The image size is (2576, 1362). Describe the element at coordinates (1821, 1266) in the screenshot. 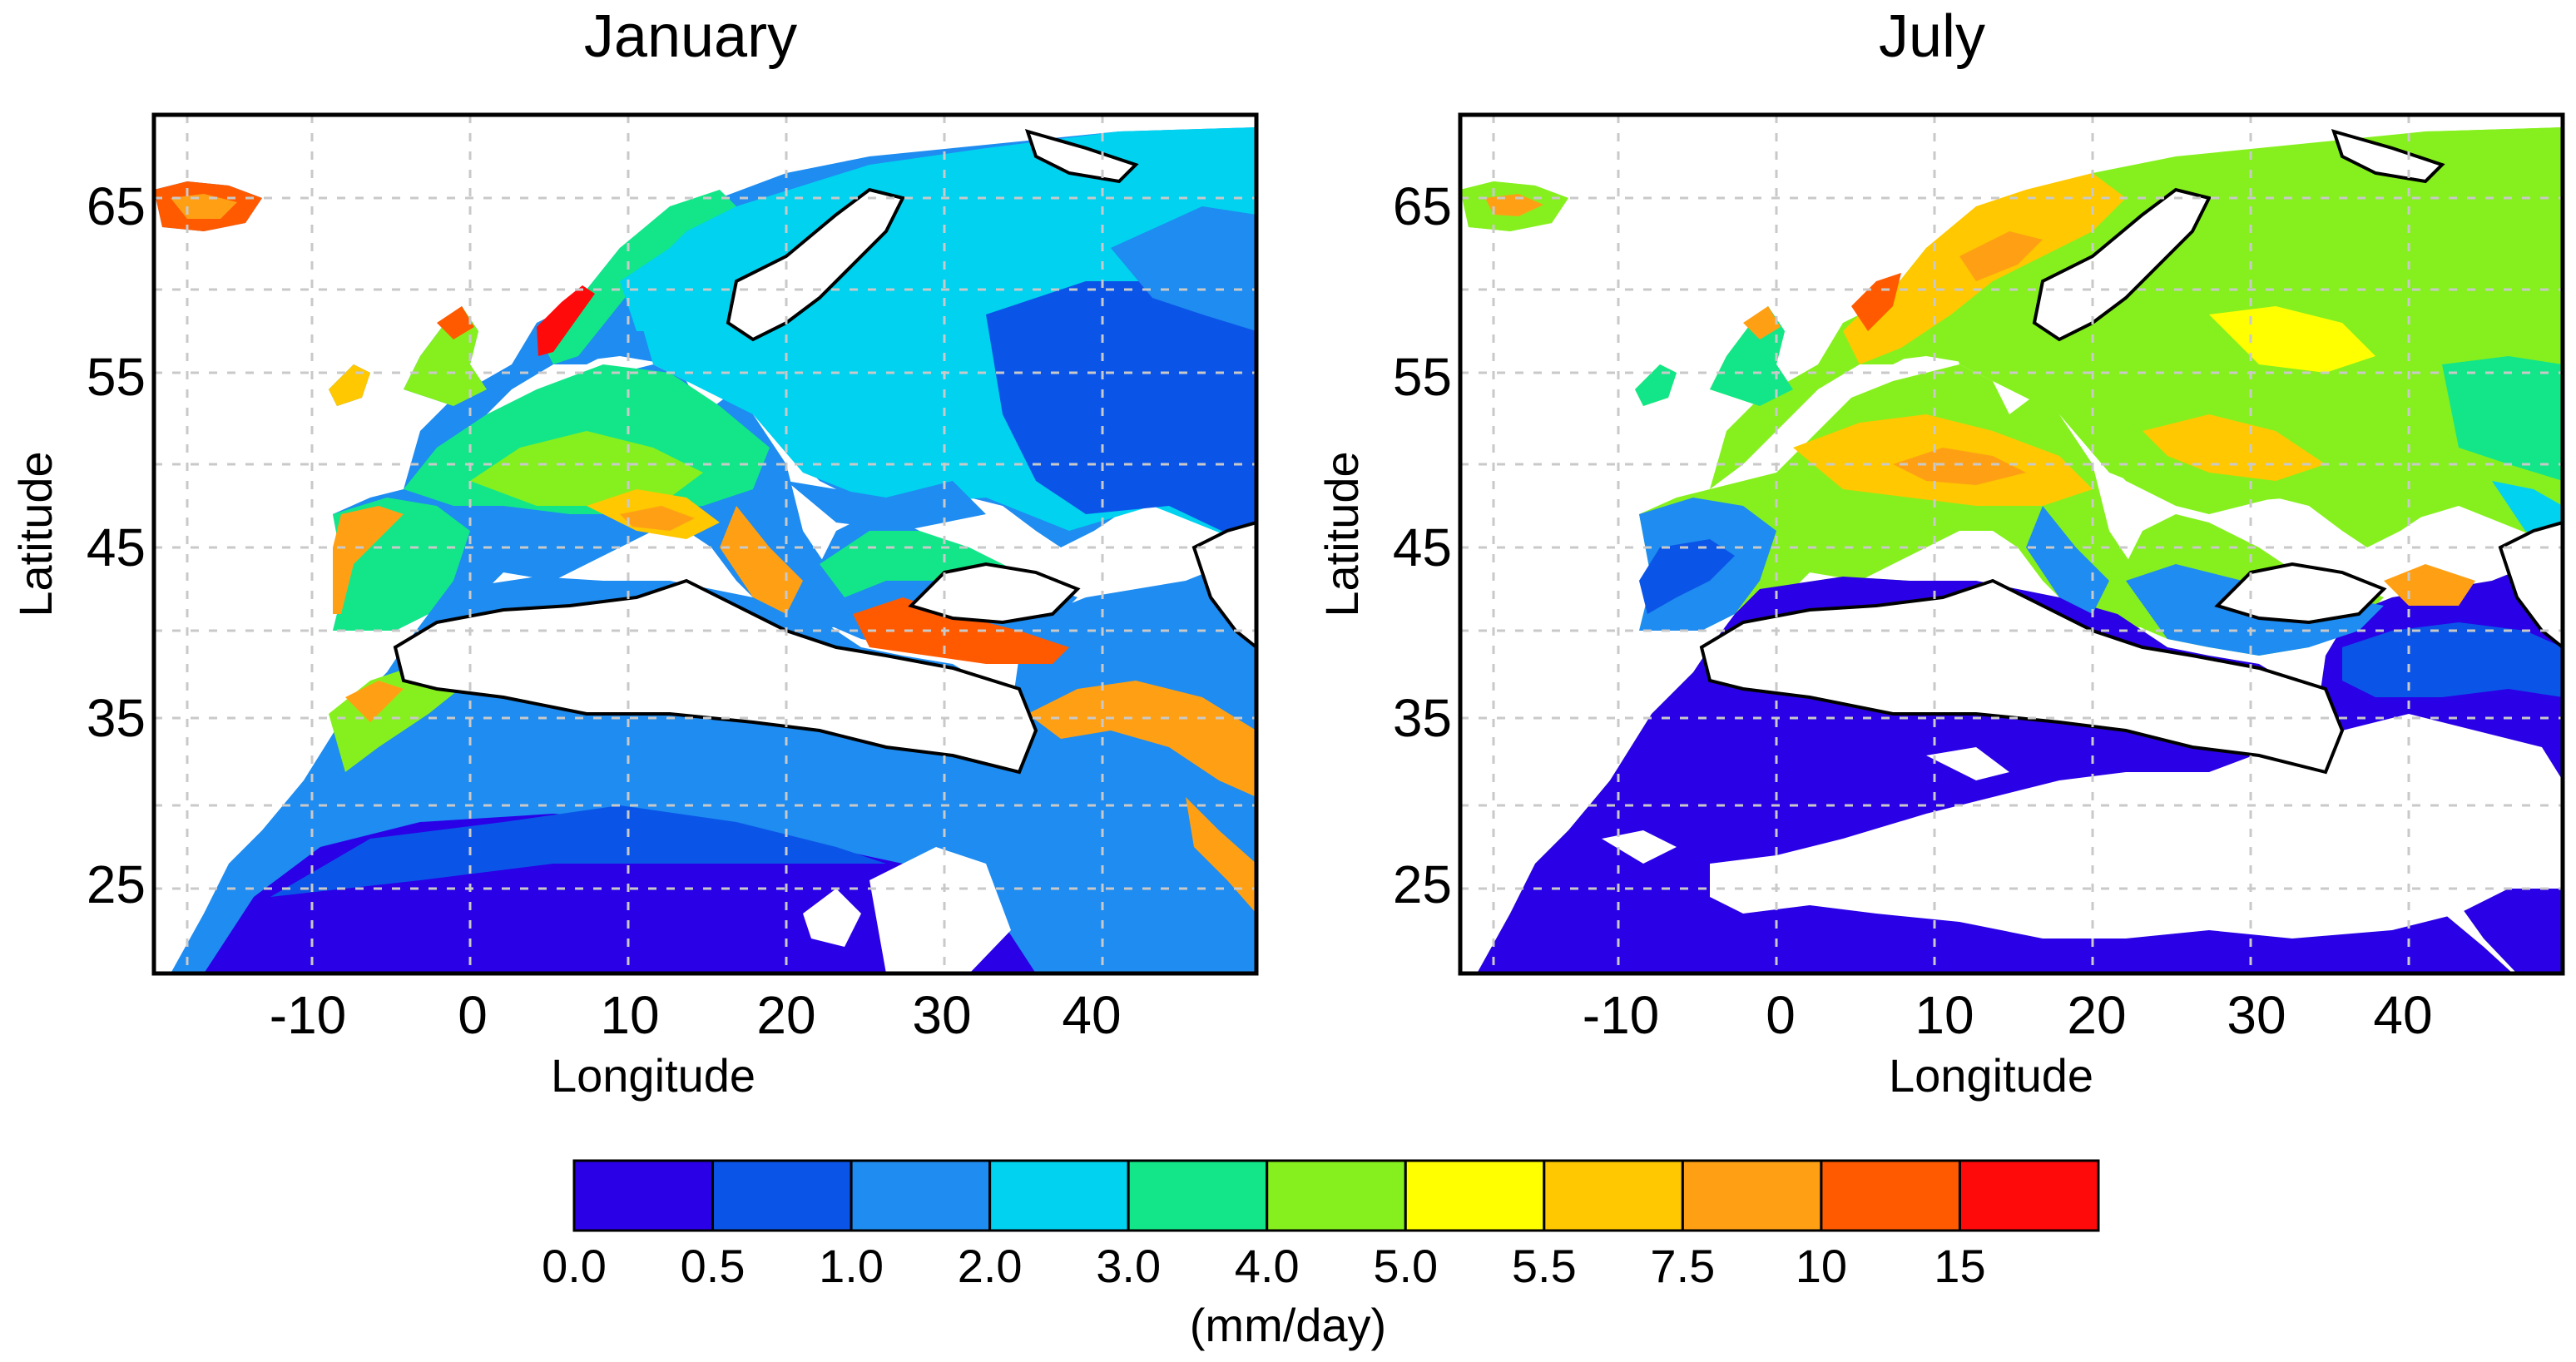

I see `colorbar-tick-label: 10` at that location.